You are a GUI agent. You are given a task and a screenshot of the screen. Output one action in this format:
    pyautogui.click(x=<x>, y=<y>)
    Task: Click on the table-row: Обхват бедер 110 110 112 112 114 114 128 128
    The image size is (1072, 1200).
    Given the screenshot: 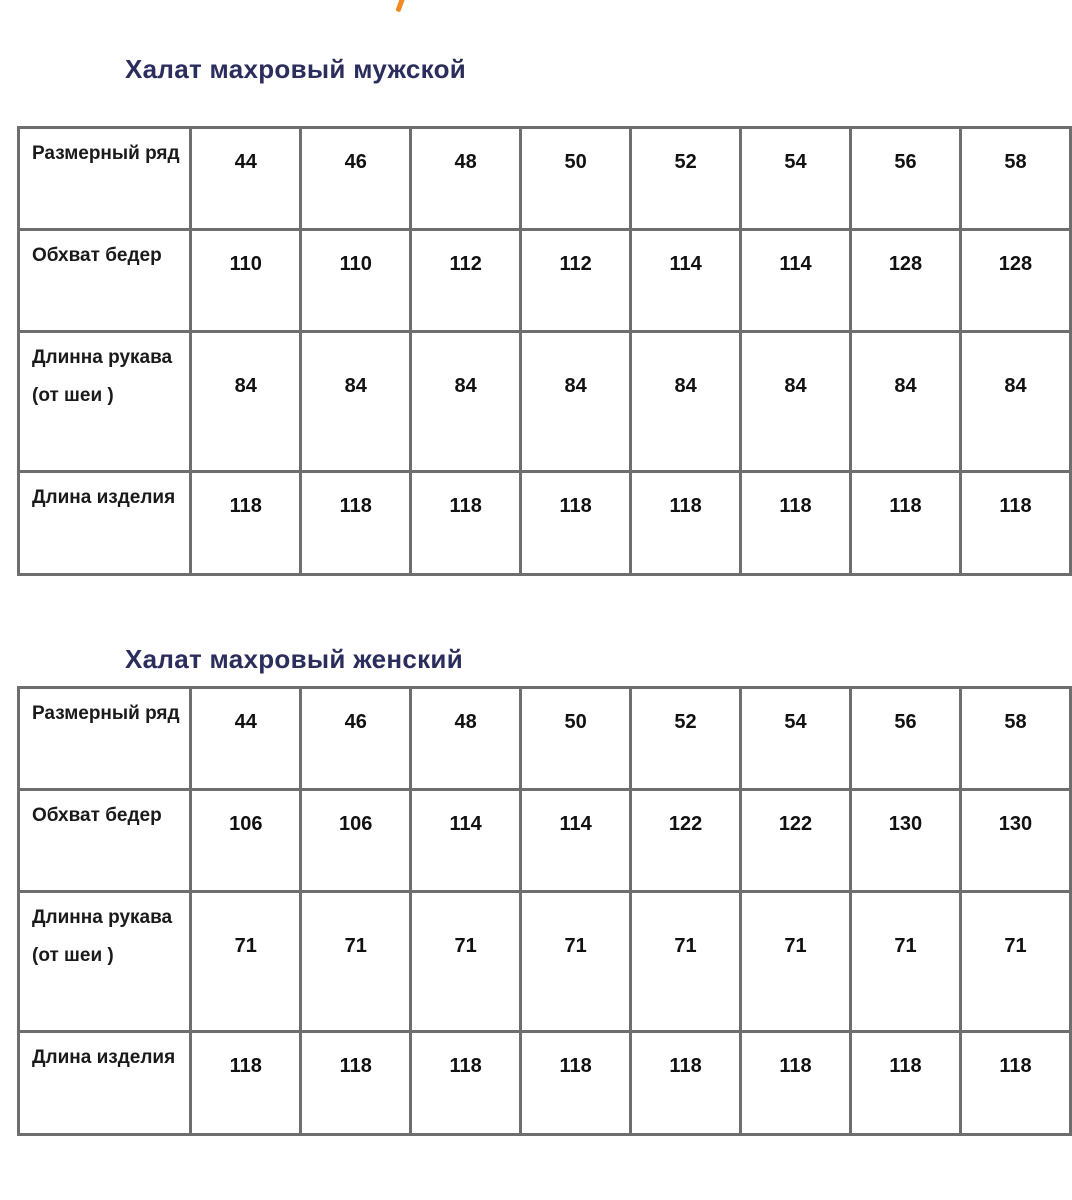 What is the action you would take?
    pyautogui.click(x=544, y=280)
    